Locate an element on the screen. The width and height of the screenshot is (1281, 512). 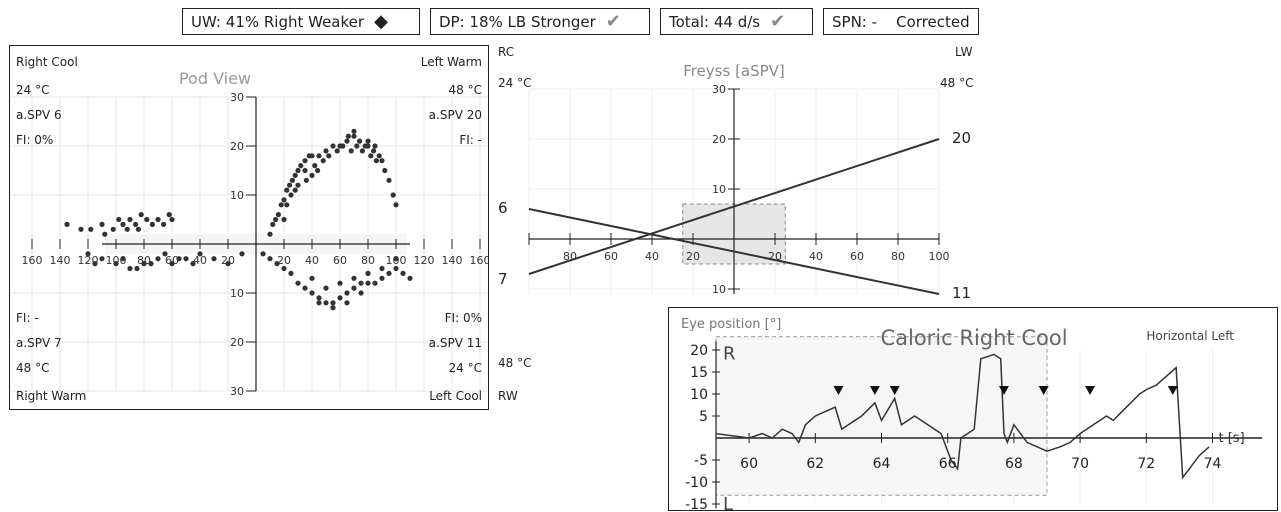
cal-region is located at coordinates (881, 416).